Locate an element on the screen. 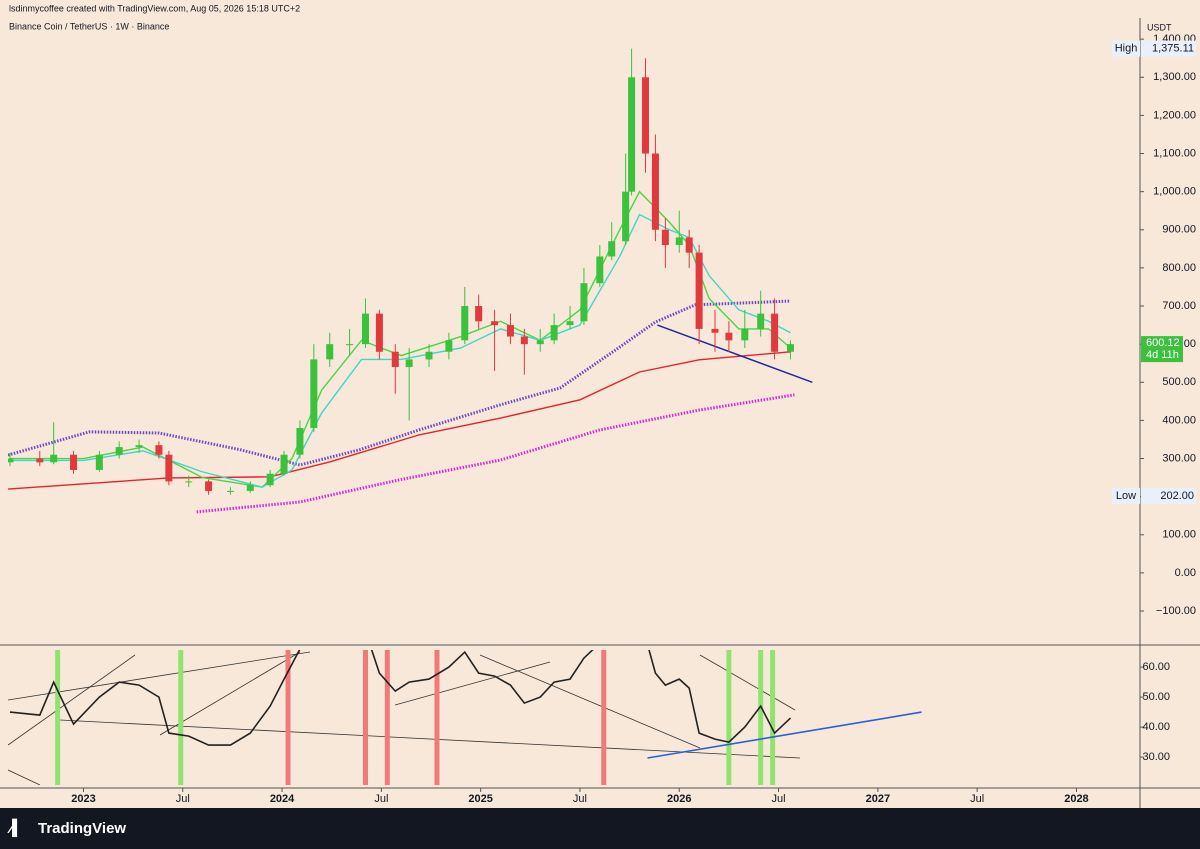 The image size is (1200, 849). y-tick-label: 60.00 is located at coordinates (1156, 667).